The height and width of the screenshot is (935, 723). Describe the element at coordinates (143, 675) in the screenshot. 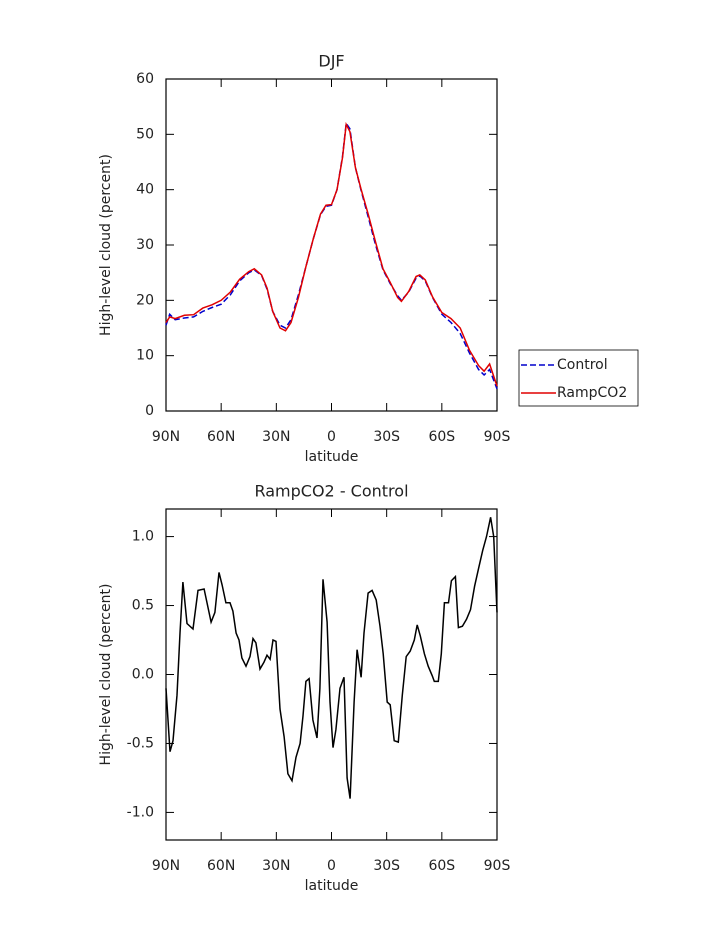

I see `y-tick-label: 0.0` at that location.